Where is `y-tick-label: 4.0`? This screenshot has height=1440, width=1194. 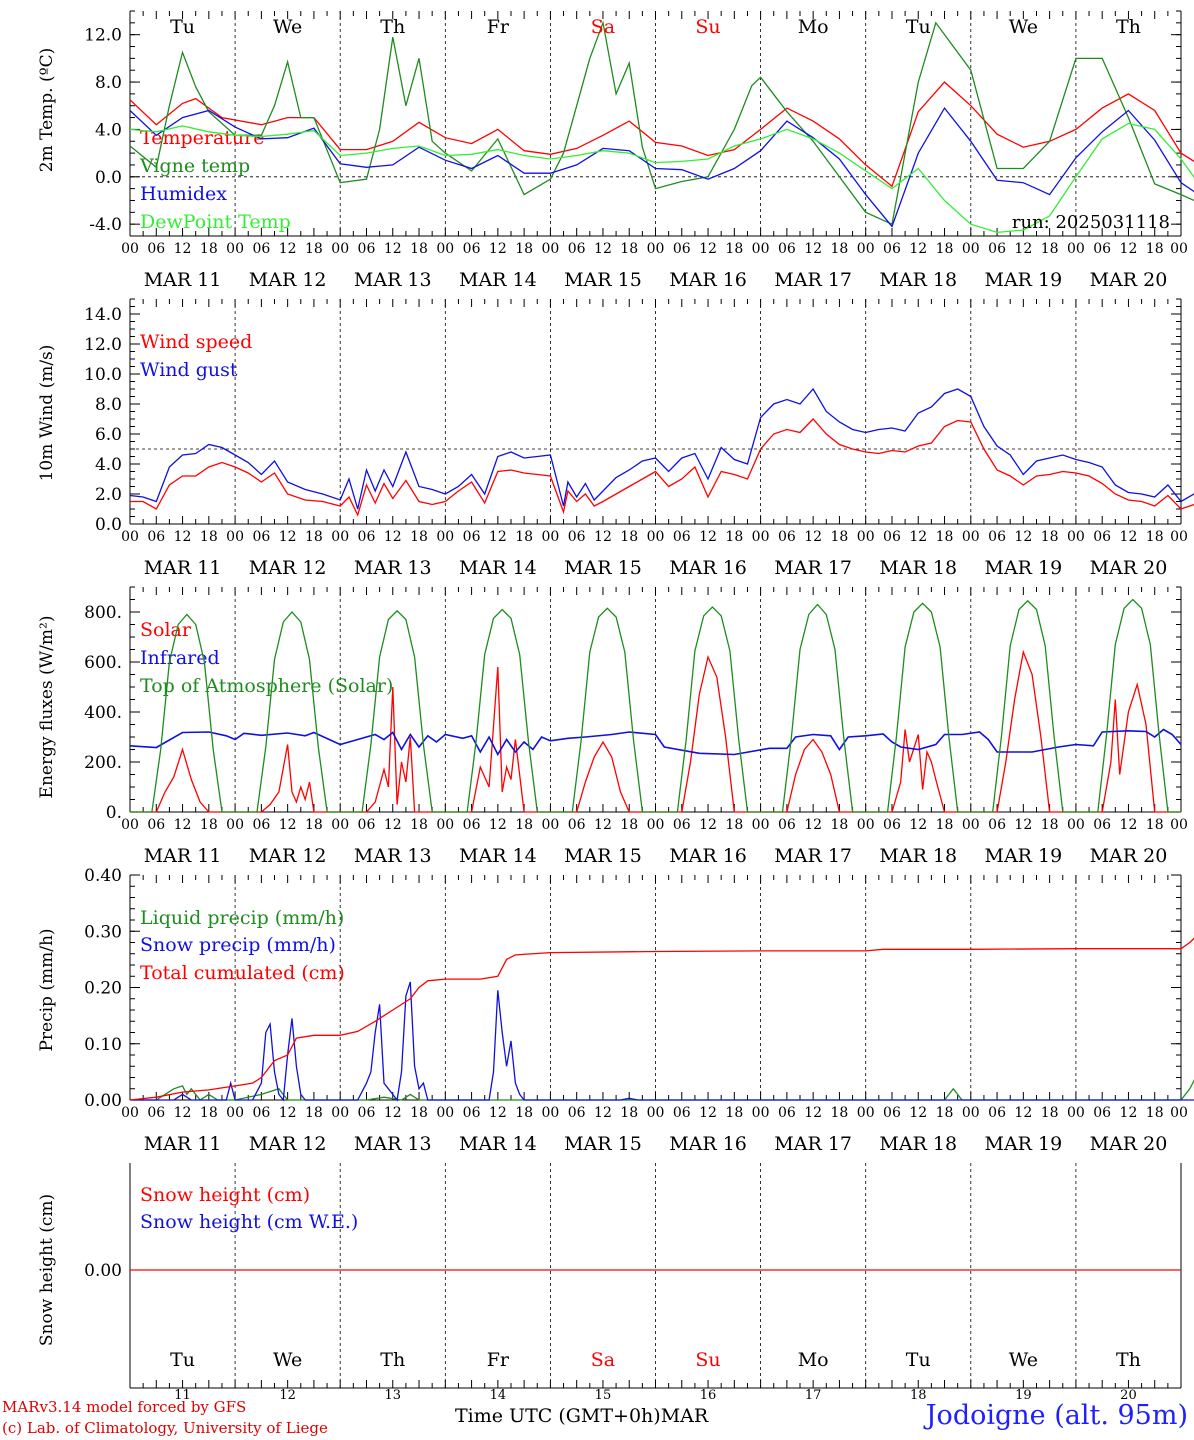
y-tick-label: 4.0 is located at coordinates (108, 130).